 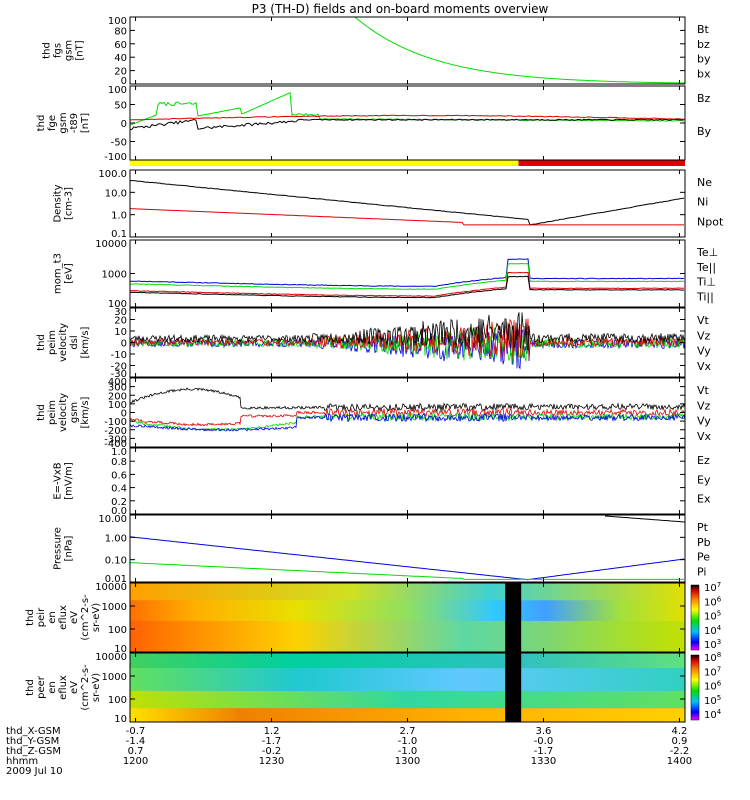 What do you see at coordinates (119, 355) in the screenshot?
I see `y-tick-label: -10` at bounding box center [119, 355].